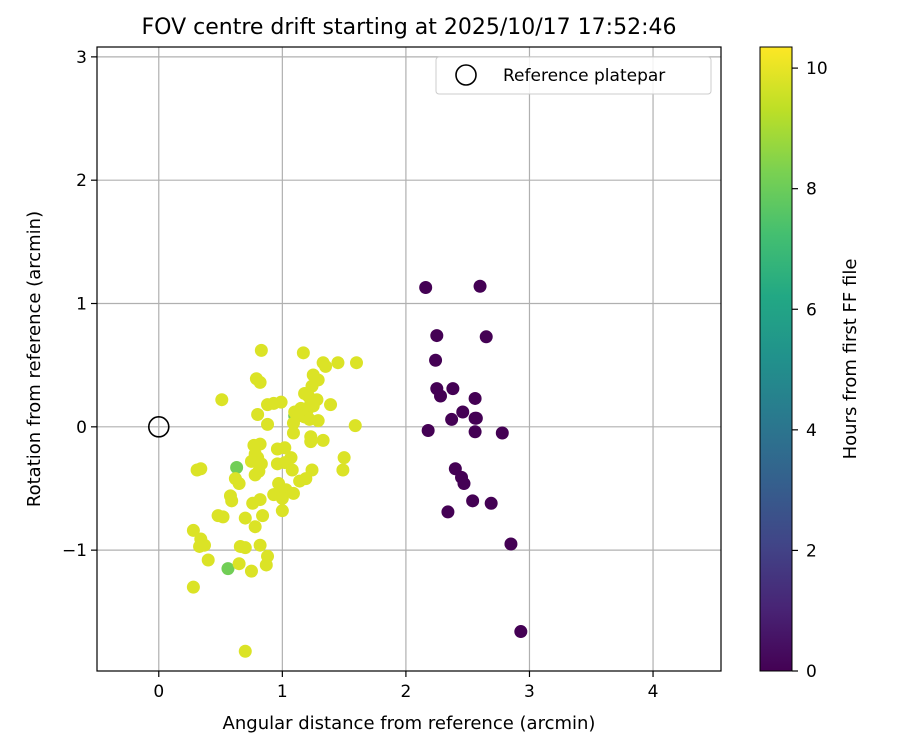  What do you see at coordinates (529, 692) in the screenshot?
I see `x-tick-label: 3` at bounding box center [529, 692].